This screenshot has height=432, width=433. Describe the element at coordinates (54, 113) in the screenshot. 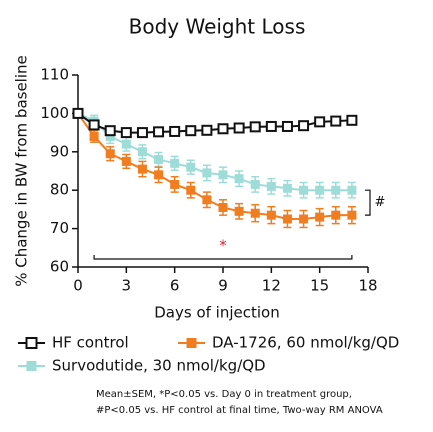

I see `y-tick-label: 100` at that location.